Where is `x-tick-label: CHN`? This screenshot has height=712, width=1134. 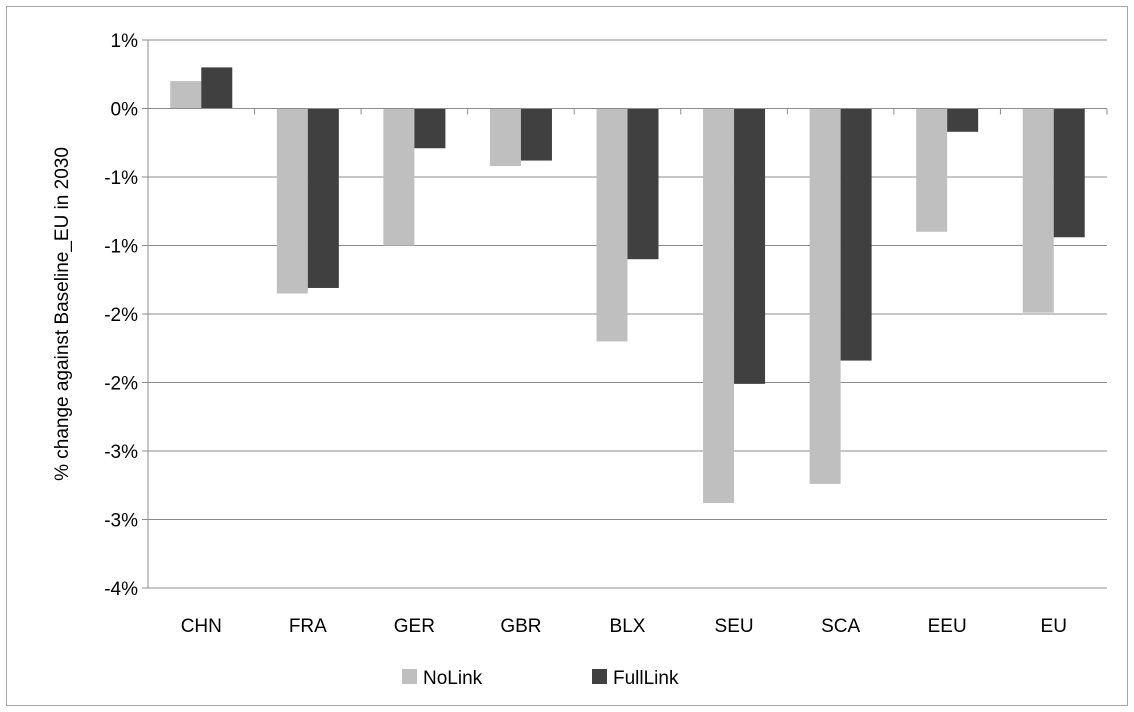 x-tick-label: CHN is located at coordinates (201, 626).